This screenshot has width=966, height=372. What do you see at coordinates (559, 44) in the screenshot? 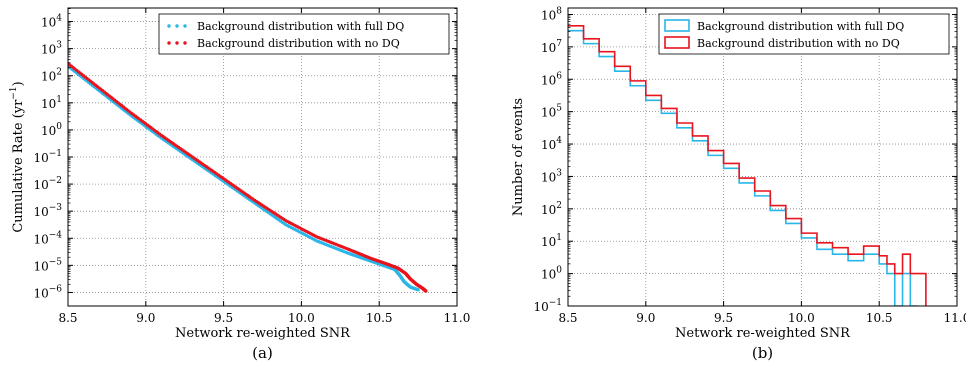
I see `y-tick-exponent: 7` at bounding box center [559, 44].